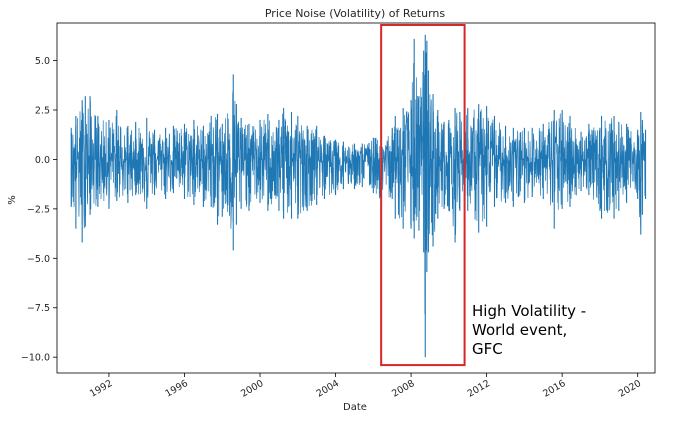  Describe the element at coordinates (355, 407) in the screenshot. I see `x-axis-label: Date` at that location.